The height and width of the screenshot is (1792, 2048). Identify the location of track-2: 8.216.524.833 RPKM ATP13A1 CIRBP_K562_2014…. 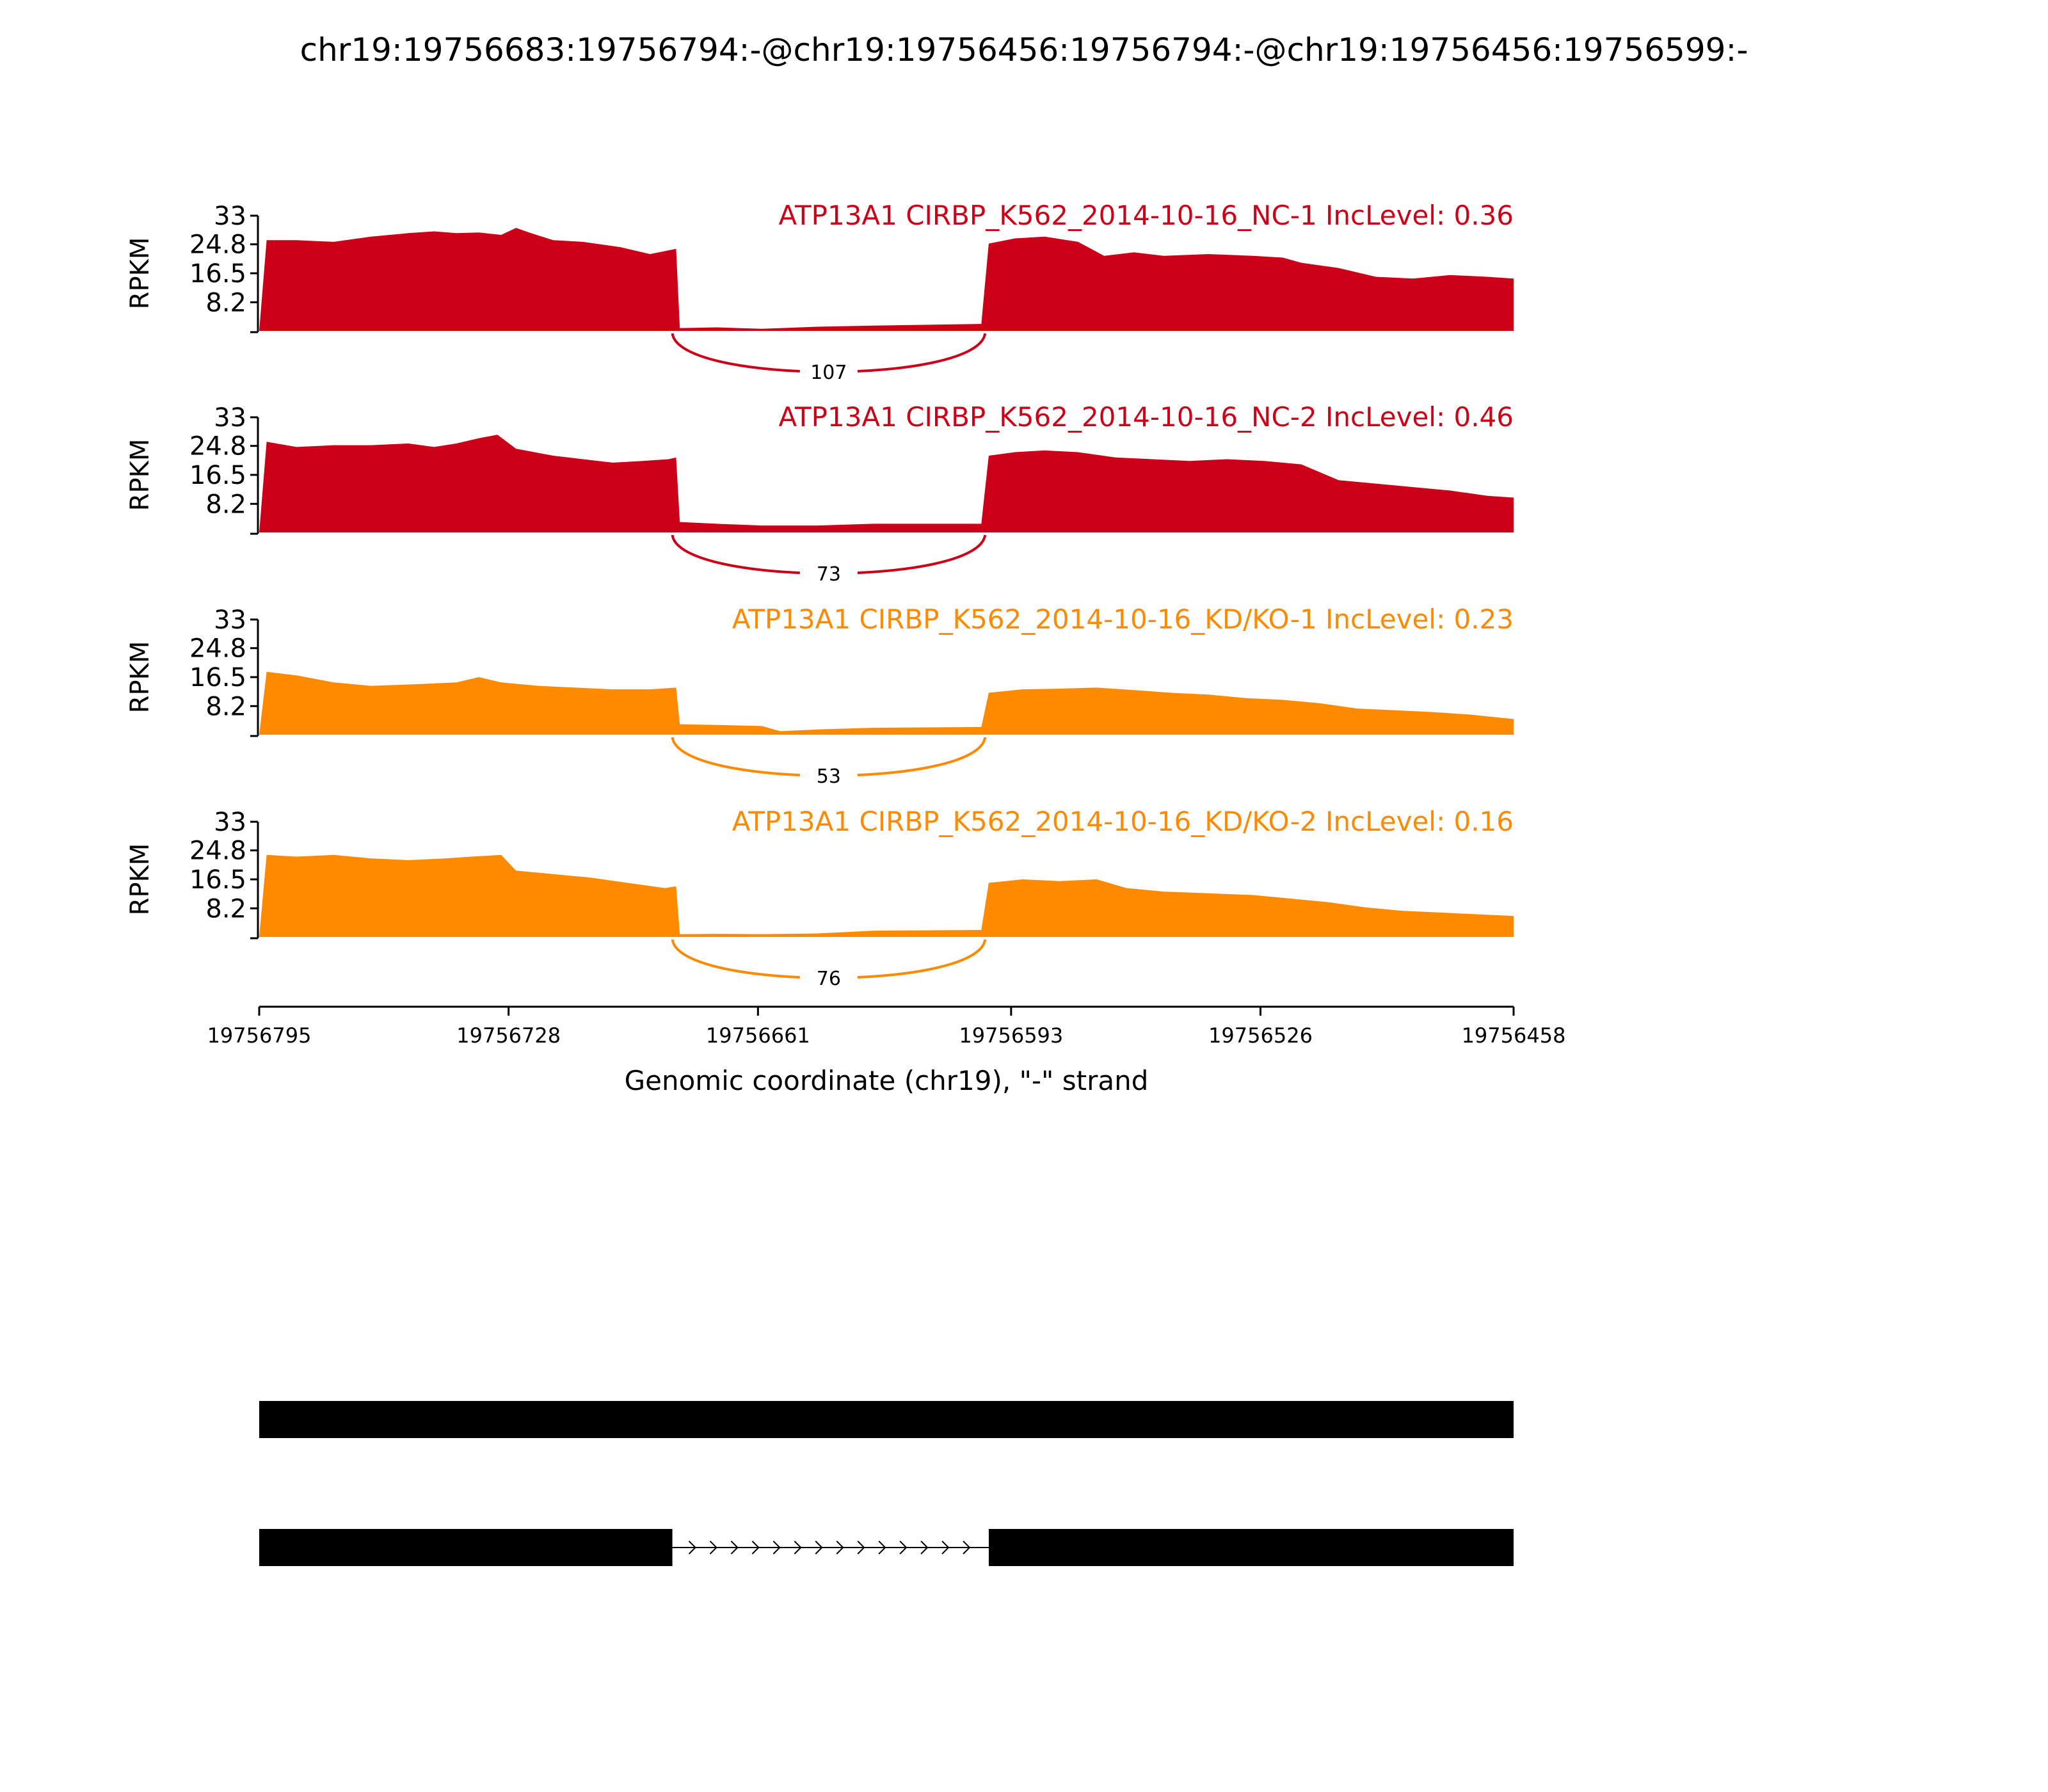
(819, 493).